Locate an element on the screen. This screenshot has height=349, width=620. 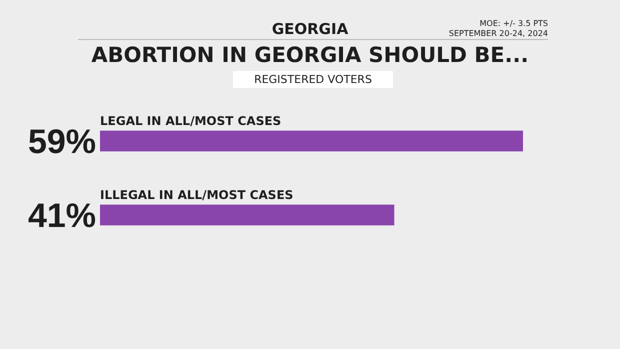
text: SEPTEMBER 20-24, 2024 is located at coordinates (498, 34).